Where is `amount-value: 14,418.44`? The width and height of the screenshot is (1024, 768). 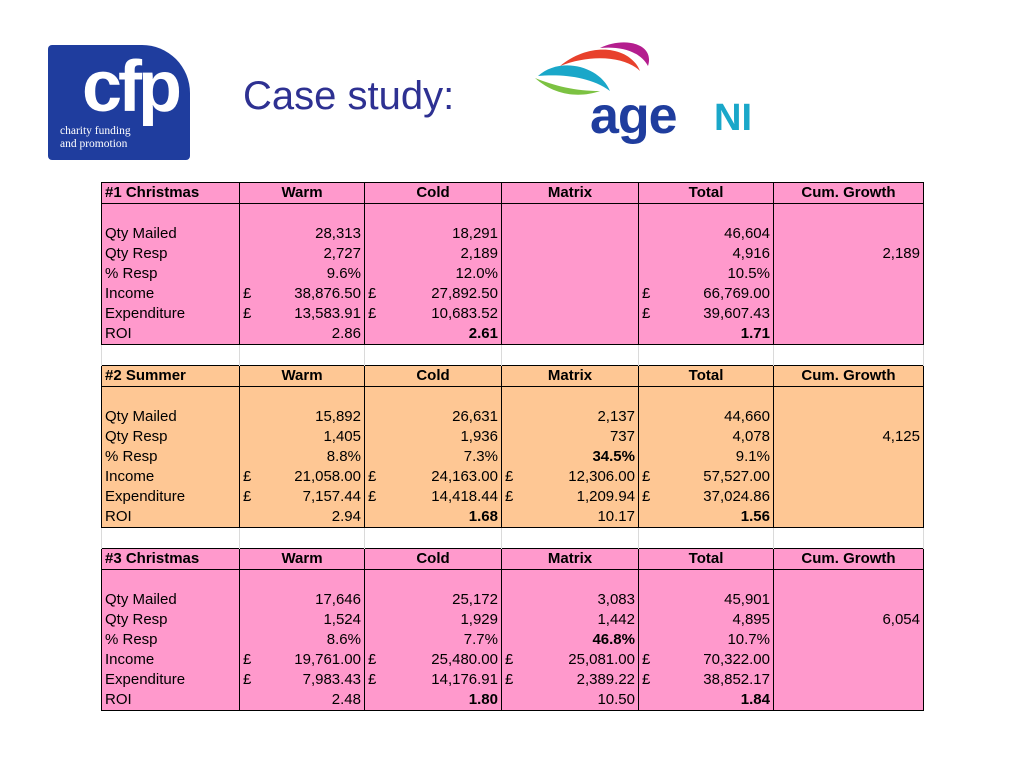 amount-value: 14,418.44 is located at coordinates (464, 496).